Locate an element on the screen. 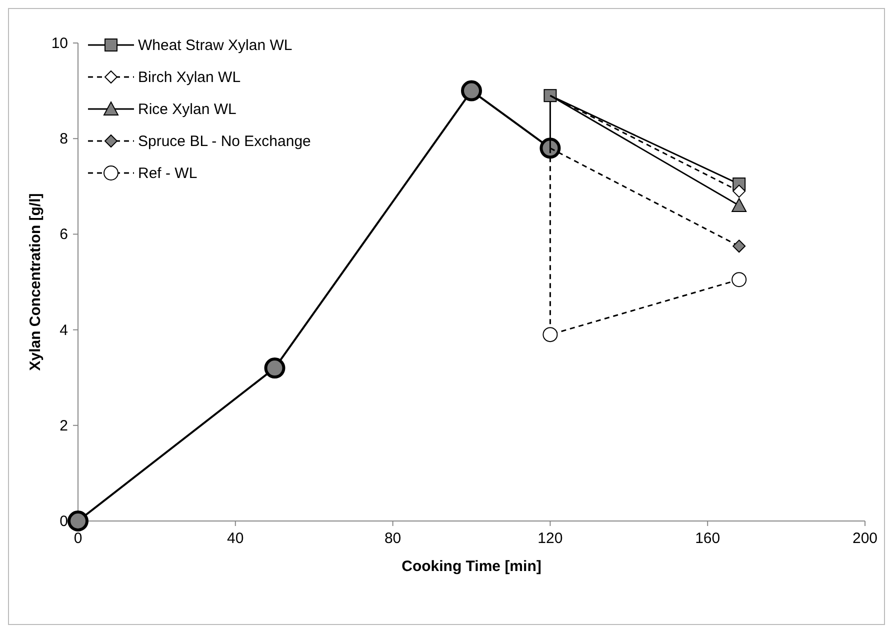 The width and height of the screenshot is (893, 633). y-axis-title: Xylan Concentration [g/l] is located at coordinates (35, 282).